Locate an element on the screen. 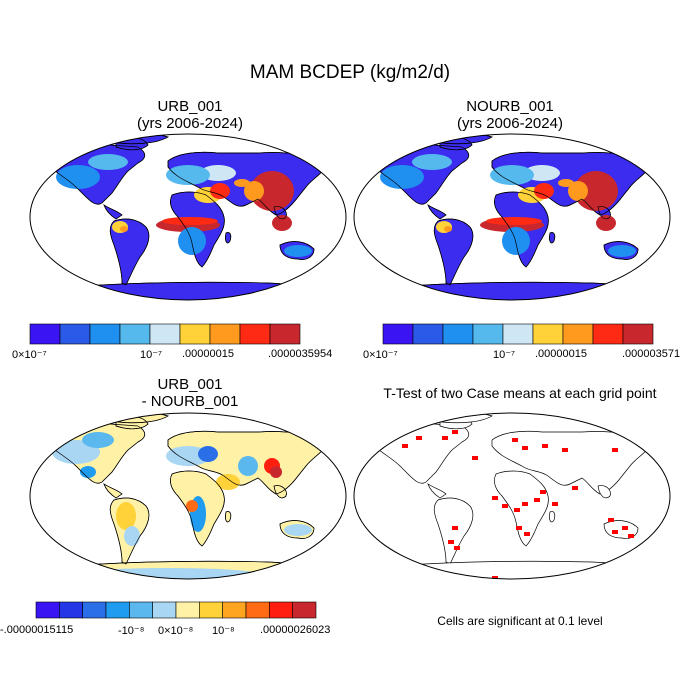  panel-diff-title: URB_001 - NOURB_001 is located at coordinates (190, 393).